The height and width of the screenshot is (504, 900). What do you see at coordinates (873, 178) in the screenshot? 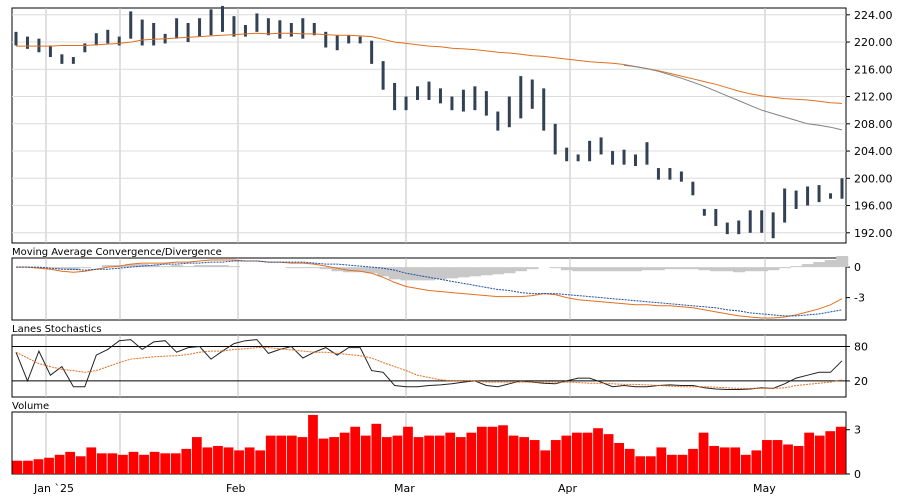
I see `y-tick-label: 200.00` at bounding box center [873, 178].